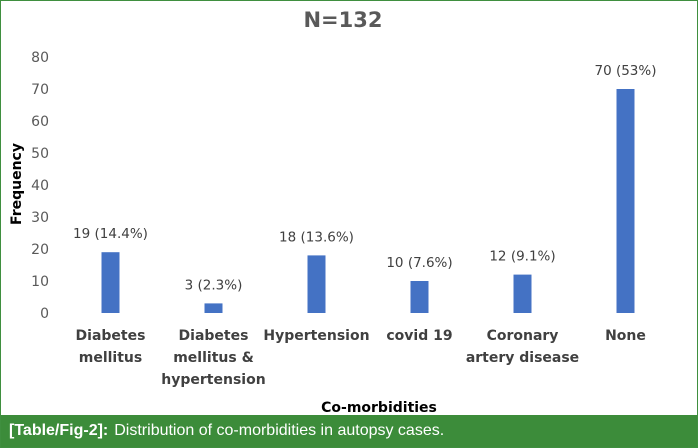  I want to click on data-label: 19 (14.4%), so click(110, 234).